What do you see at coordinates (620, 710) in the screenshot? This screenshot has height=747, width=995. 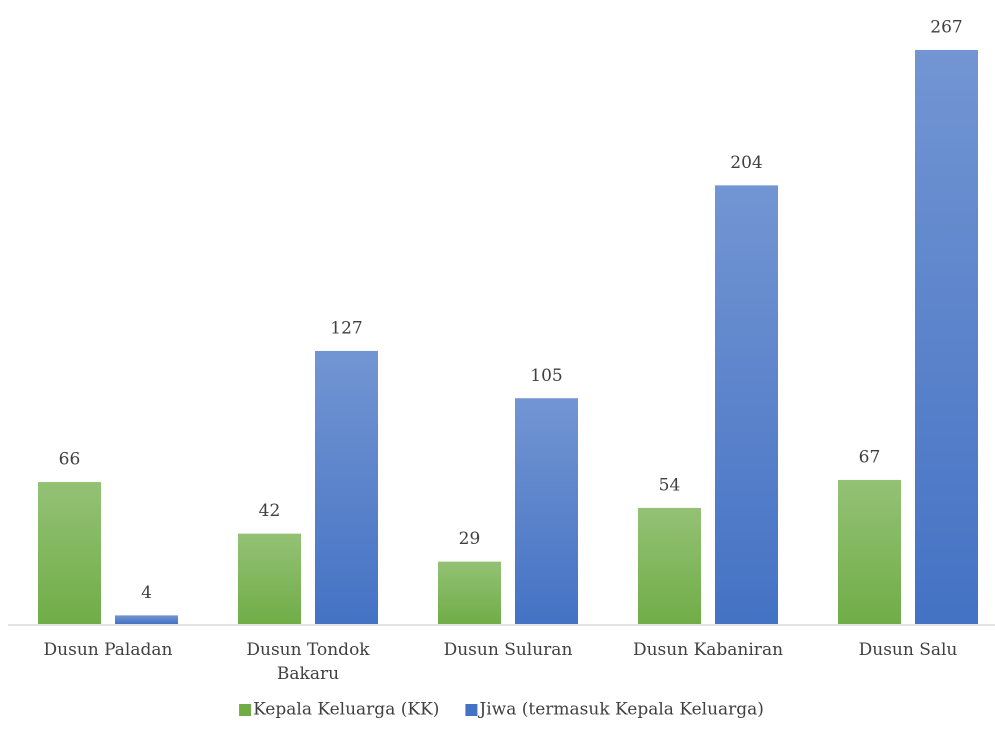 I see `legend-label: Jiwa (termasuk Kepala Keluarga)` at bounding box center [620, 710].